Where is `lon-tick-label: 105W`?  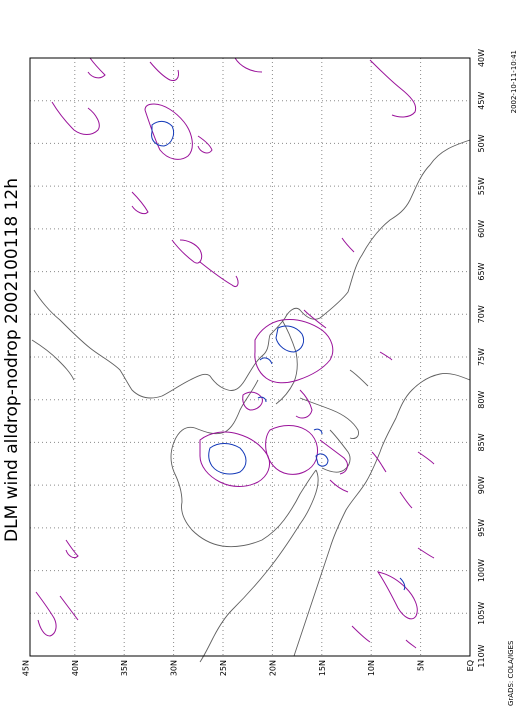 lon-tick-label: 105W is located at coordinates (481, 613).